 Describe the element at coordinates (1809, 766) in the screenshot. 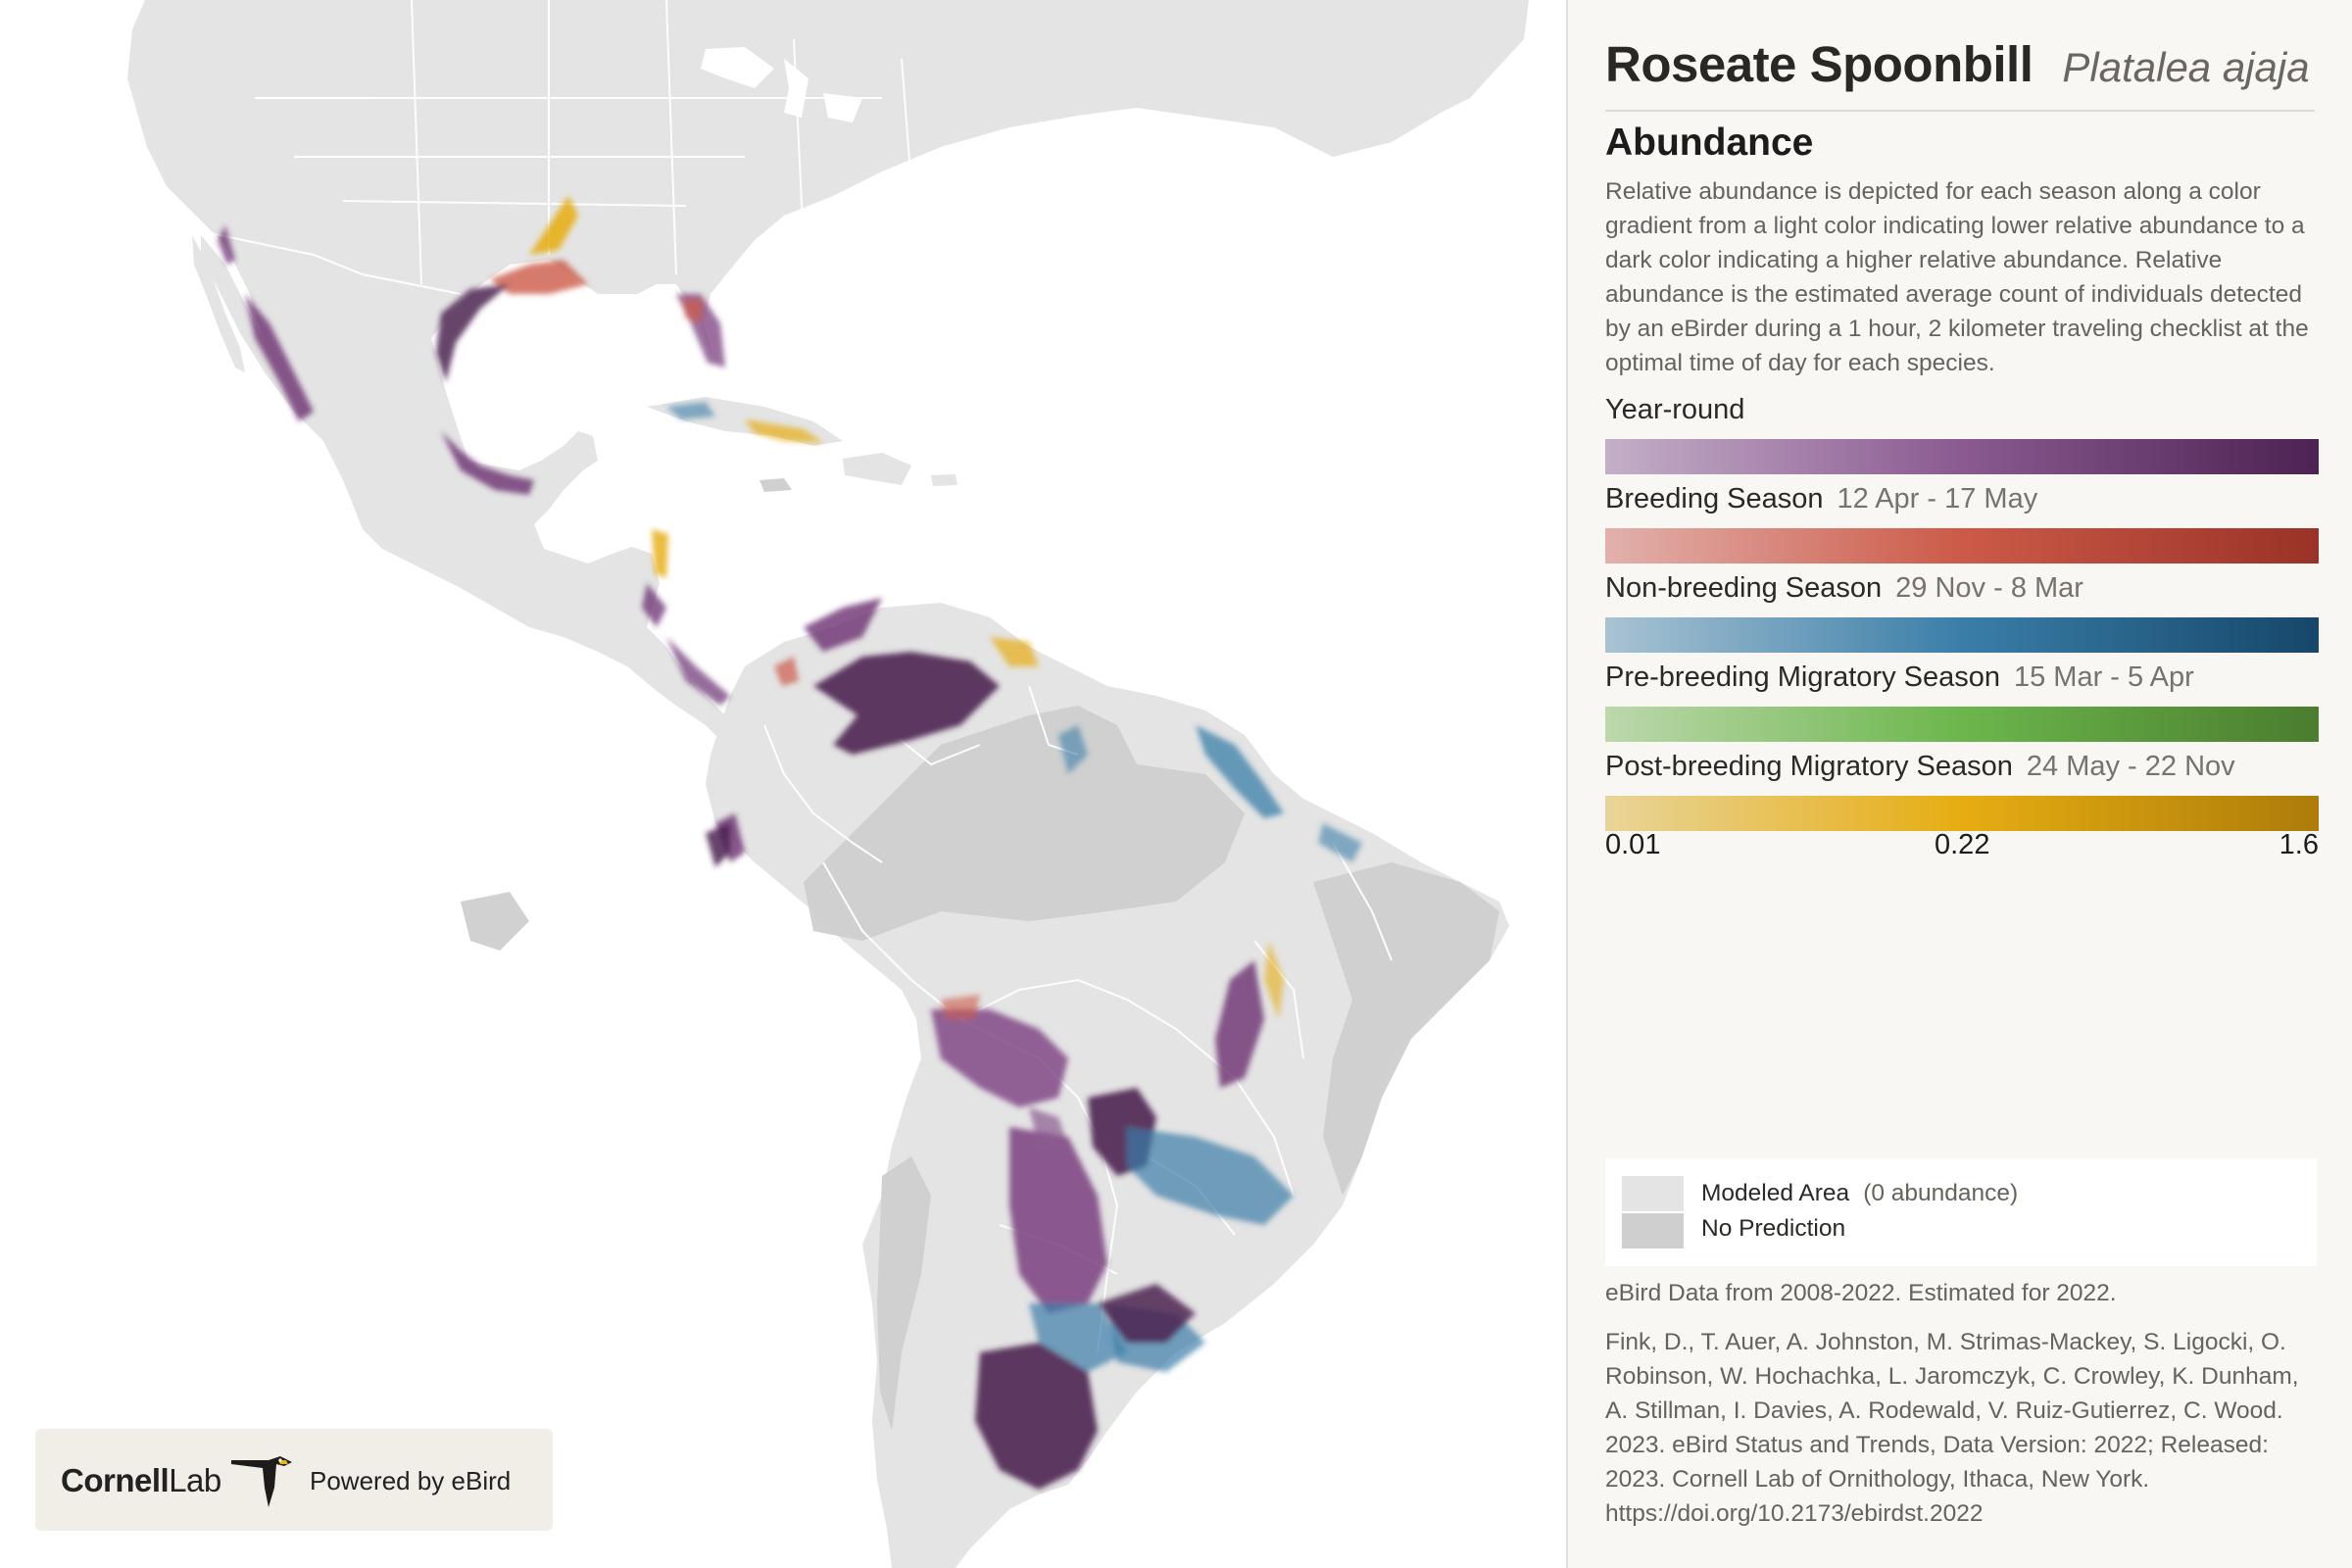

I see `season-label: Post-breeding Migratory Season` at that location.